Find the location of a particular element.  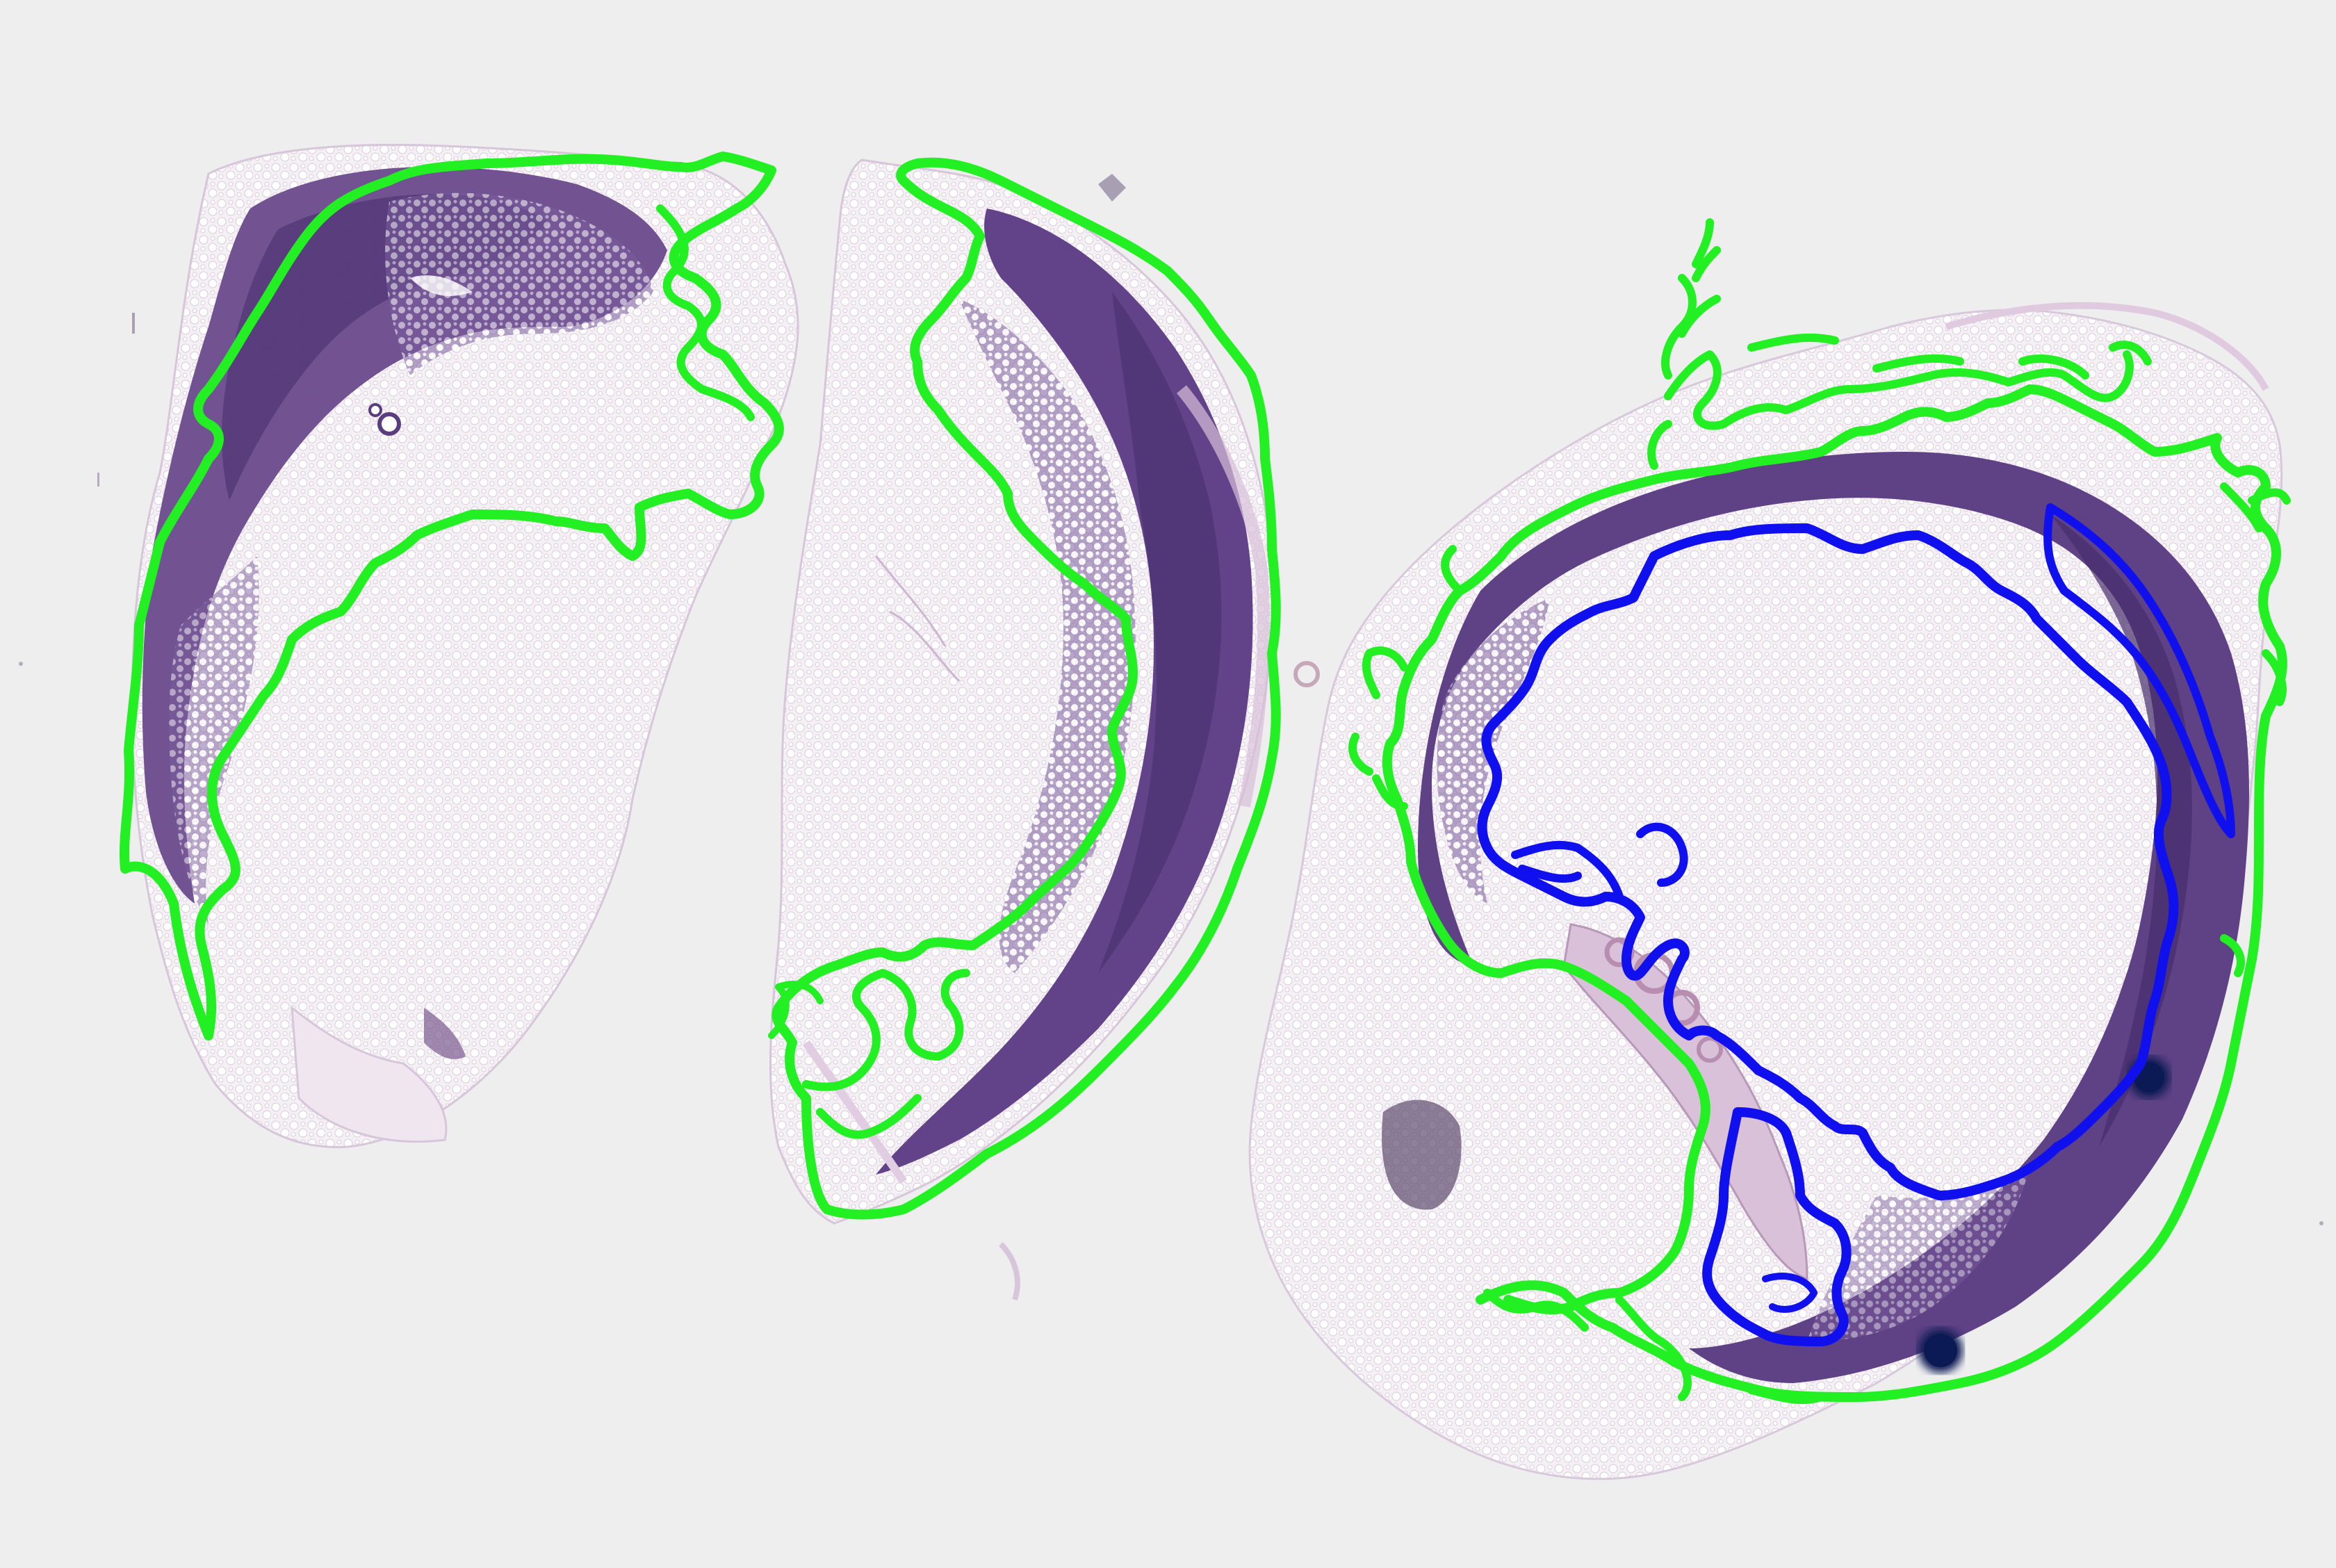

tissue-right-core is located at coordinates (1807, 861).